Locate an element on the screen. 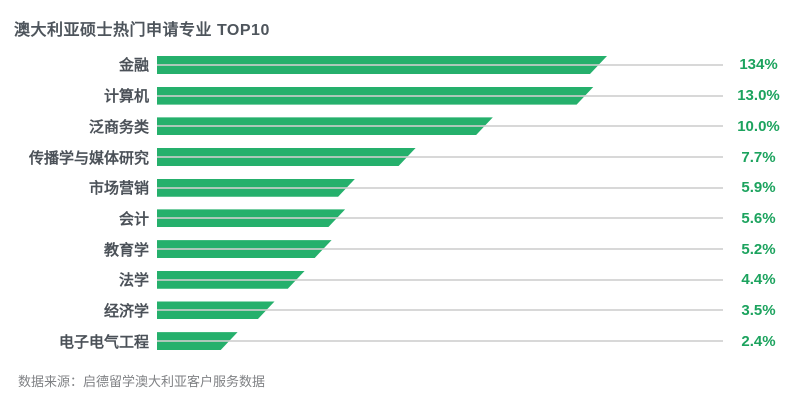 Image resolution: width=794 pixels, height=404 pixels. value-label: 5.9% is located at coordinates (758, 188).